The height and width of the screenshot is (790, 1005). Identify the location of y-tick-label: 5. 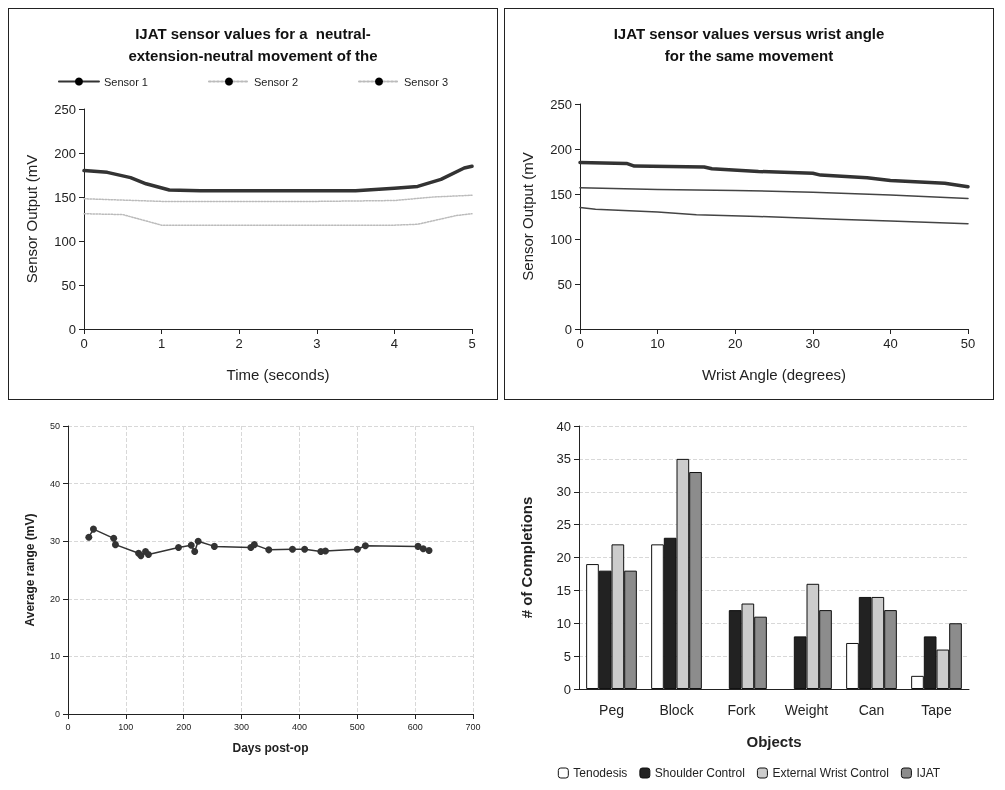
(567, 656).